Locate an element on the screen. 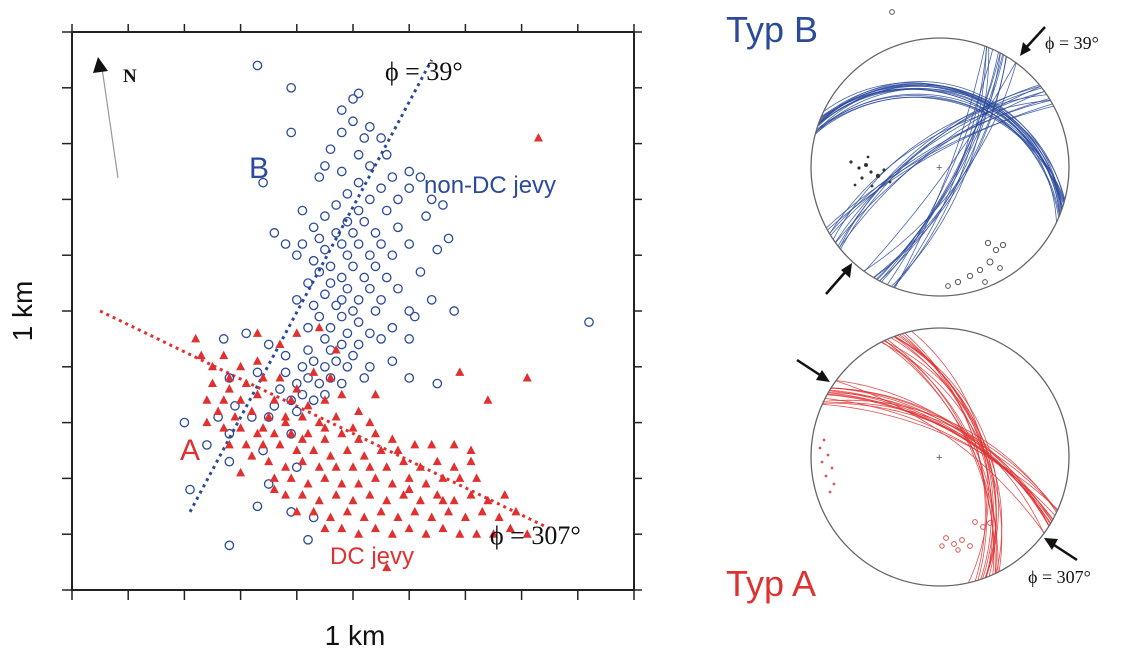 The image size is (1132, 654). arrow-a-right is located at coordinates (1064, 551).